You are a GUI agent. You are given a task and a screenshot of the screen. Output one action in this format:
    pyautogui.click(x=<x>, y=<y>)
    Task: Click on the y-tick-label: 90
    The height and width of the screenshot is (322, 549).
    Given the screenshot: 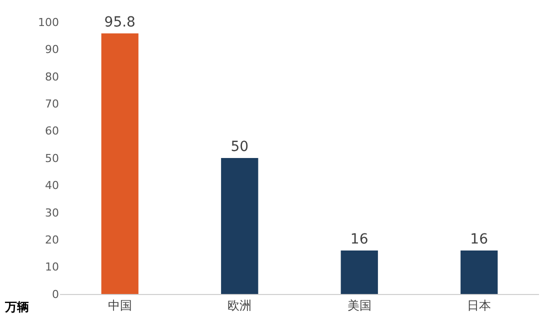 What is the action you would take?
    pyautogui.click(x=52, y=49)
    